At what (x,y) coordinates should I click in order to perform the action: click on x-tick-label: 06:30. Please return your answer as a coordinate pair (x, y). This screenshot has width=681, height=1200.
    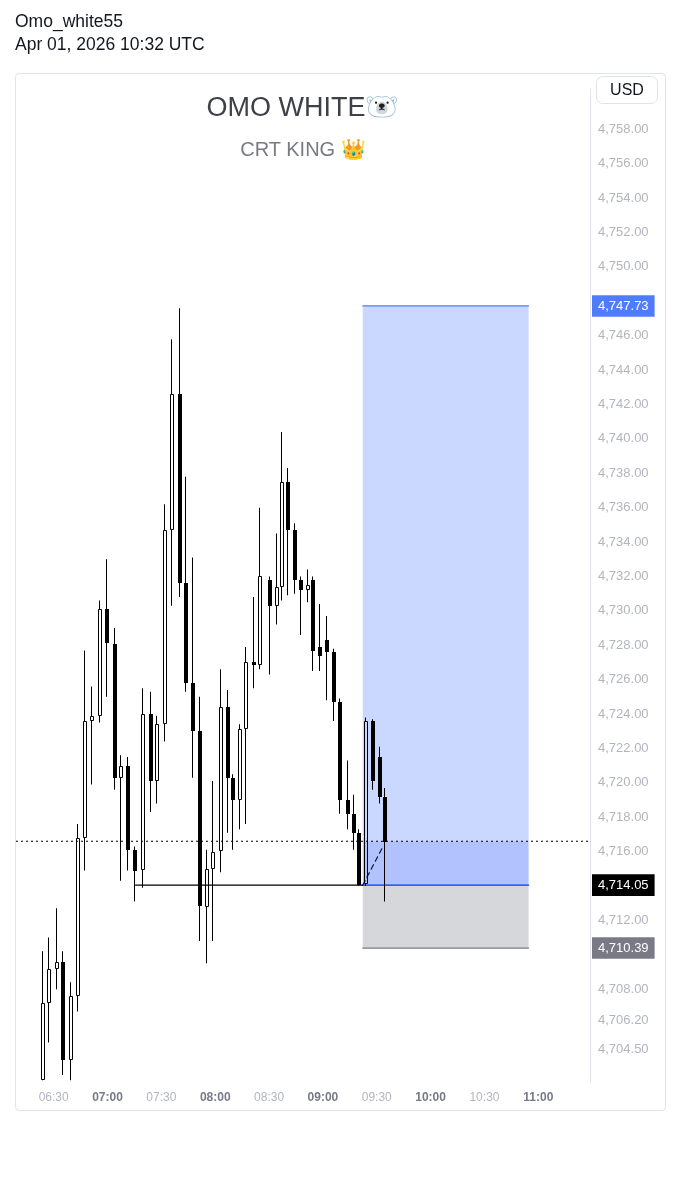
    Looking at the image, I should click on (54, 1096).